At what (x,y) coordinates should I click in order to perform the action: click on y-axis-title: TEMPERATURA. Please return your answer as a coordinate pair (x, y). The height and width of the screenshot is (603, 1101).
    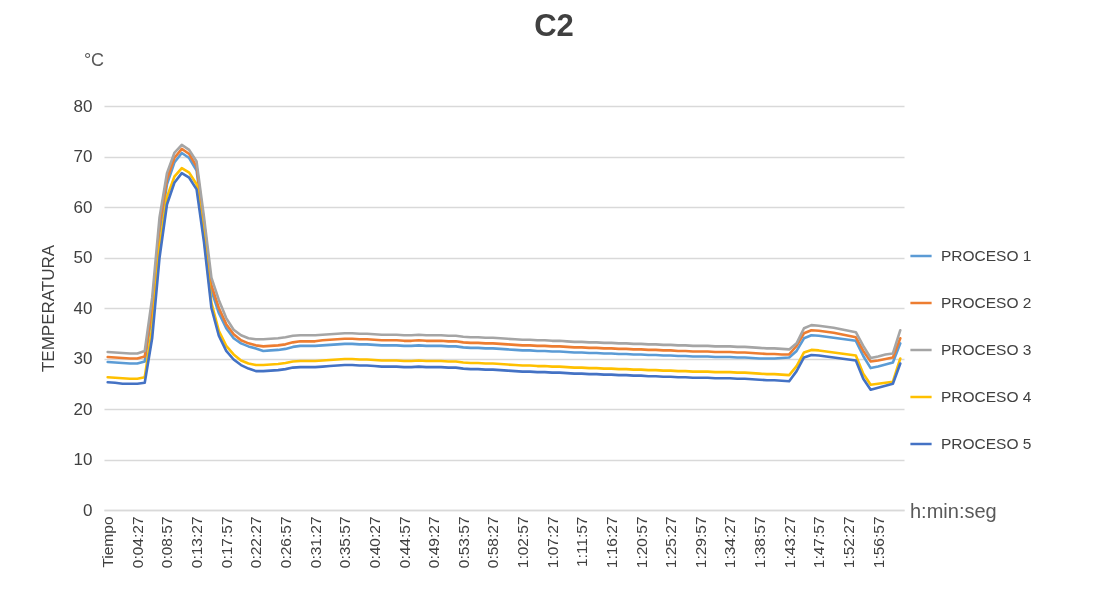
    Looking at the image, I should click on (48, 308).